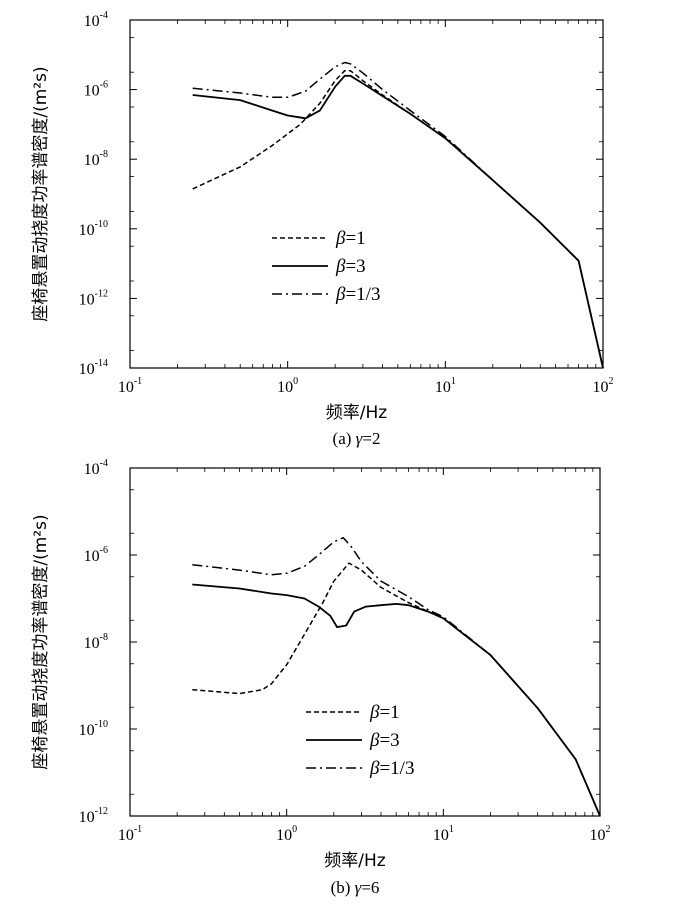 This screenshot has width=700, height=904. Describe the element at coordinates (93, 368) in the screenshot. I see `y-tick-label: 10⁻¹⁴` at that location.